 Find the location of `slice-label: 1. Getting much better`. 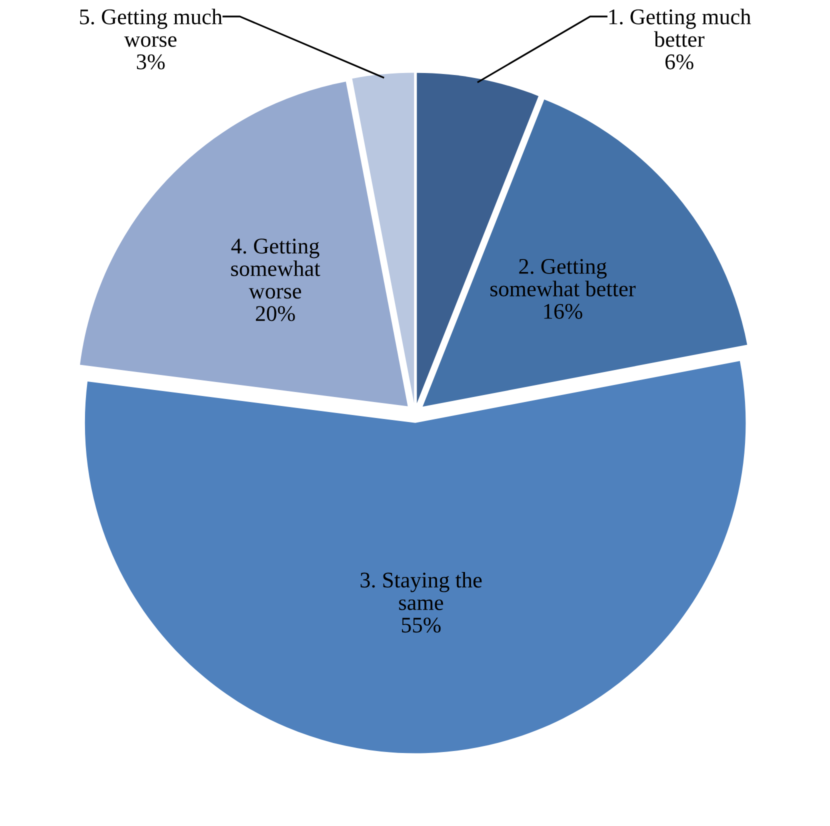

slice-label: 1. Getting much better is located at coordinates (680, 27).